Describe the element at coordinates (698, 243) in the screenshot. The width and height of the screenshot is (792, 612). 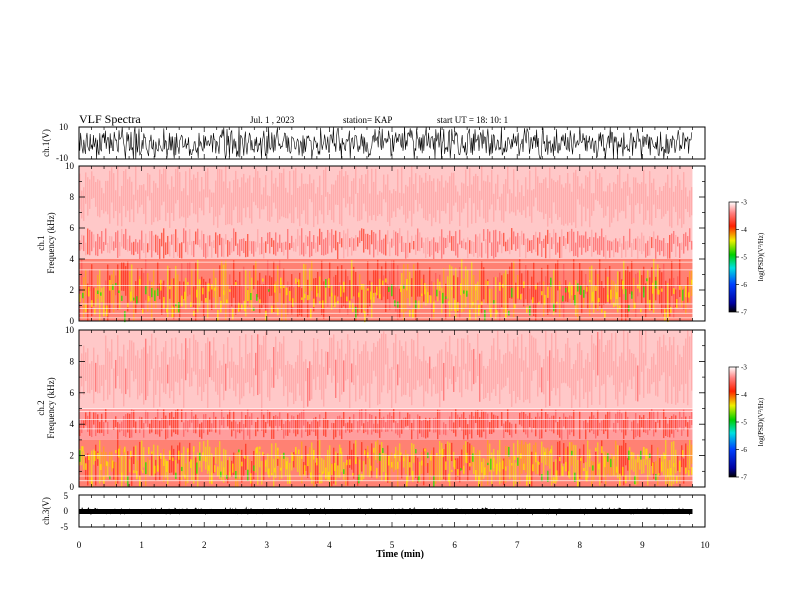
I see `no-data-region` at that location.